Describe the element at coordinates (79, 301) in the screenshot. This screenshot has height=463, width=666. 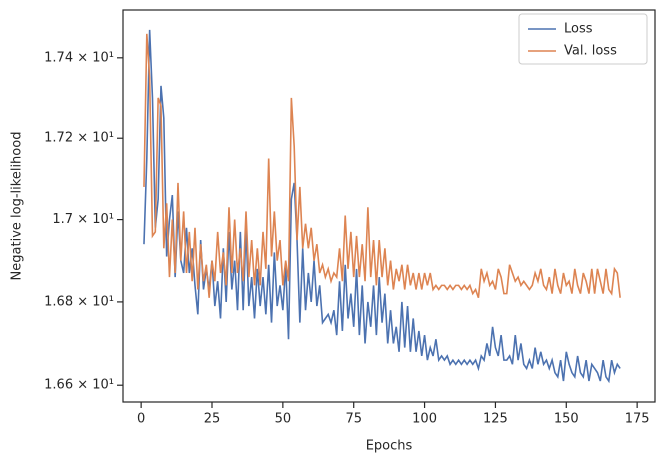
I see `y-tick-label: 1.68 × 10¹` at that location.